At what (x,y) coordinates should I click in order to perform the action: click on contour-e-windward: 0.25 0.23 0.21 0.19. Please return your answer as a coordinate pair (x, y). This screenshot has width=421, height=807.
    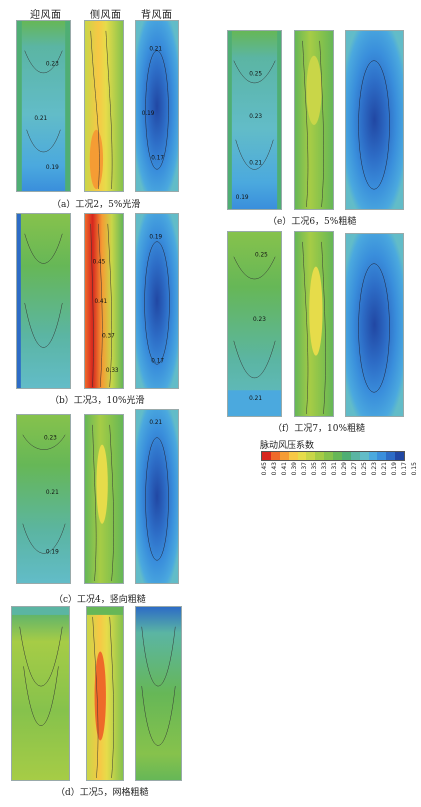
    Looking at the image, I should click on (254, 120).